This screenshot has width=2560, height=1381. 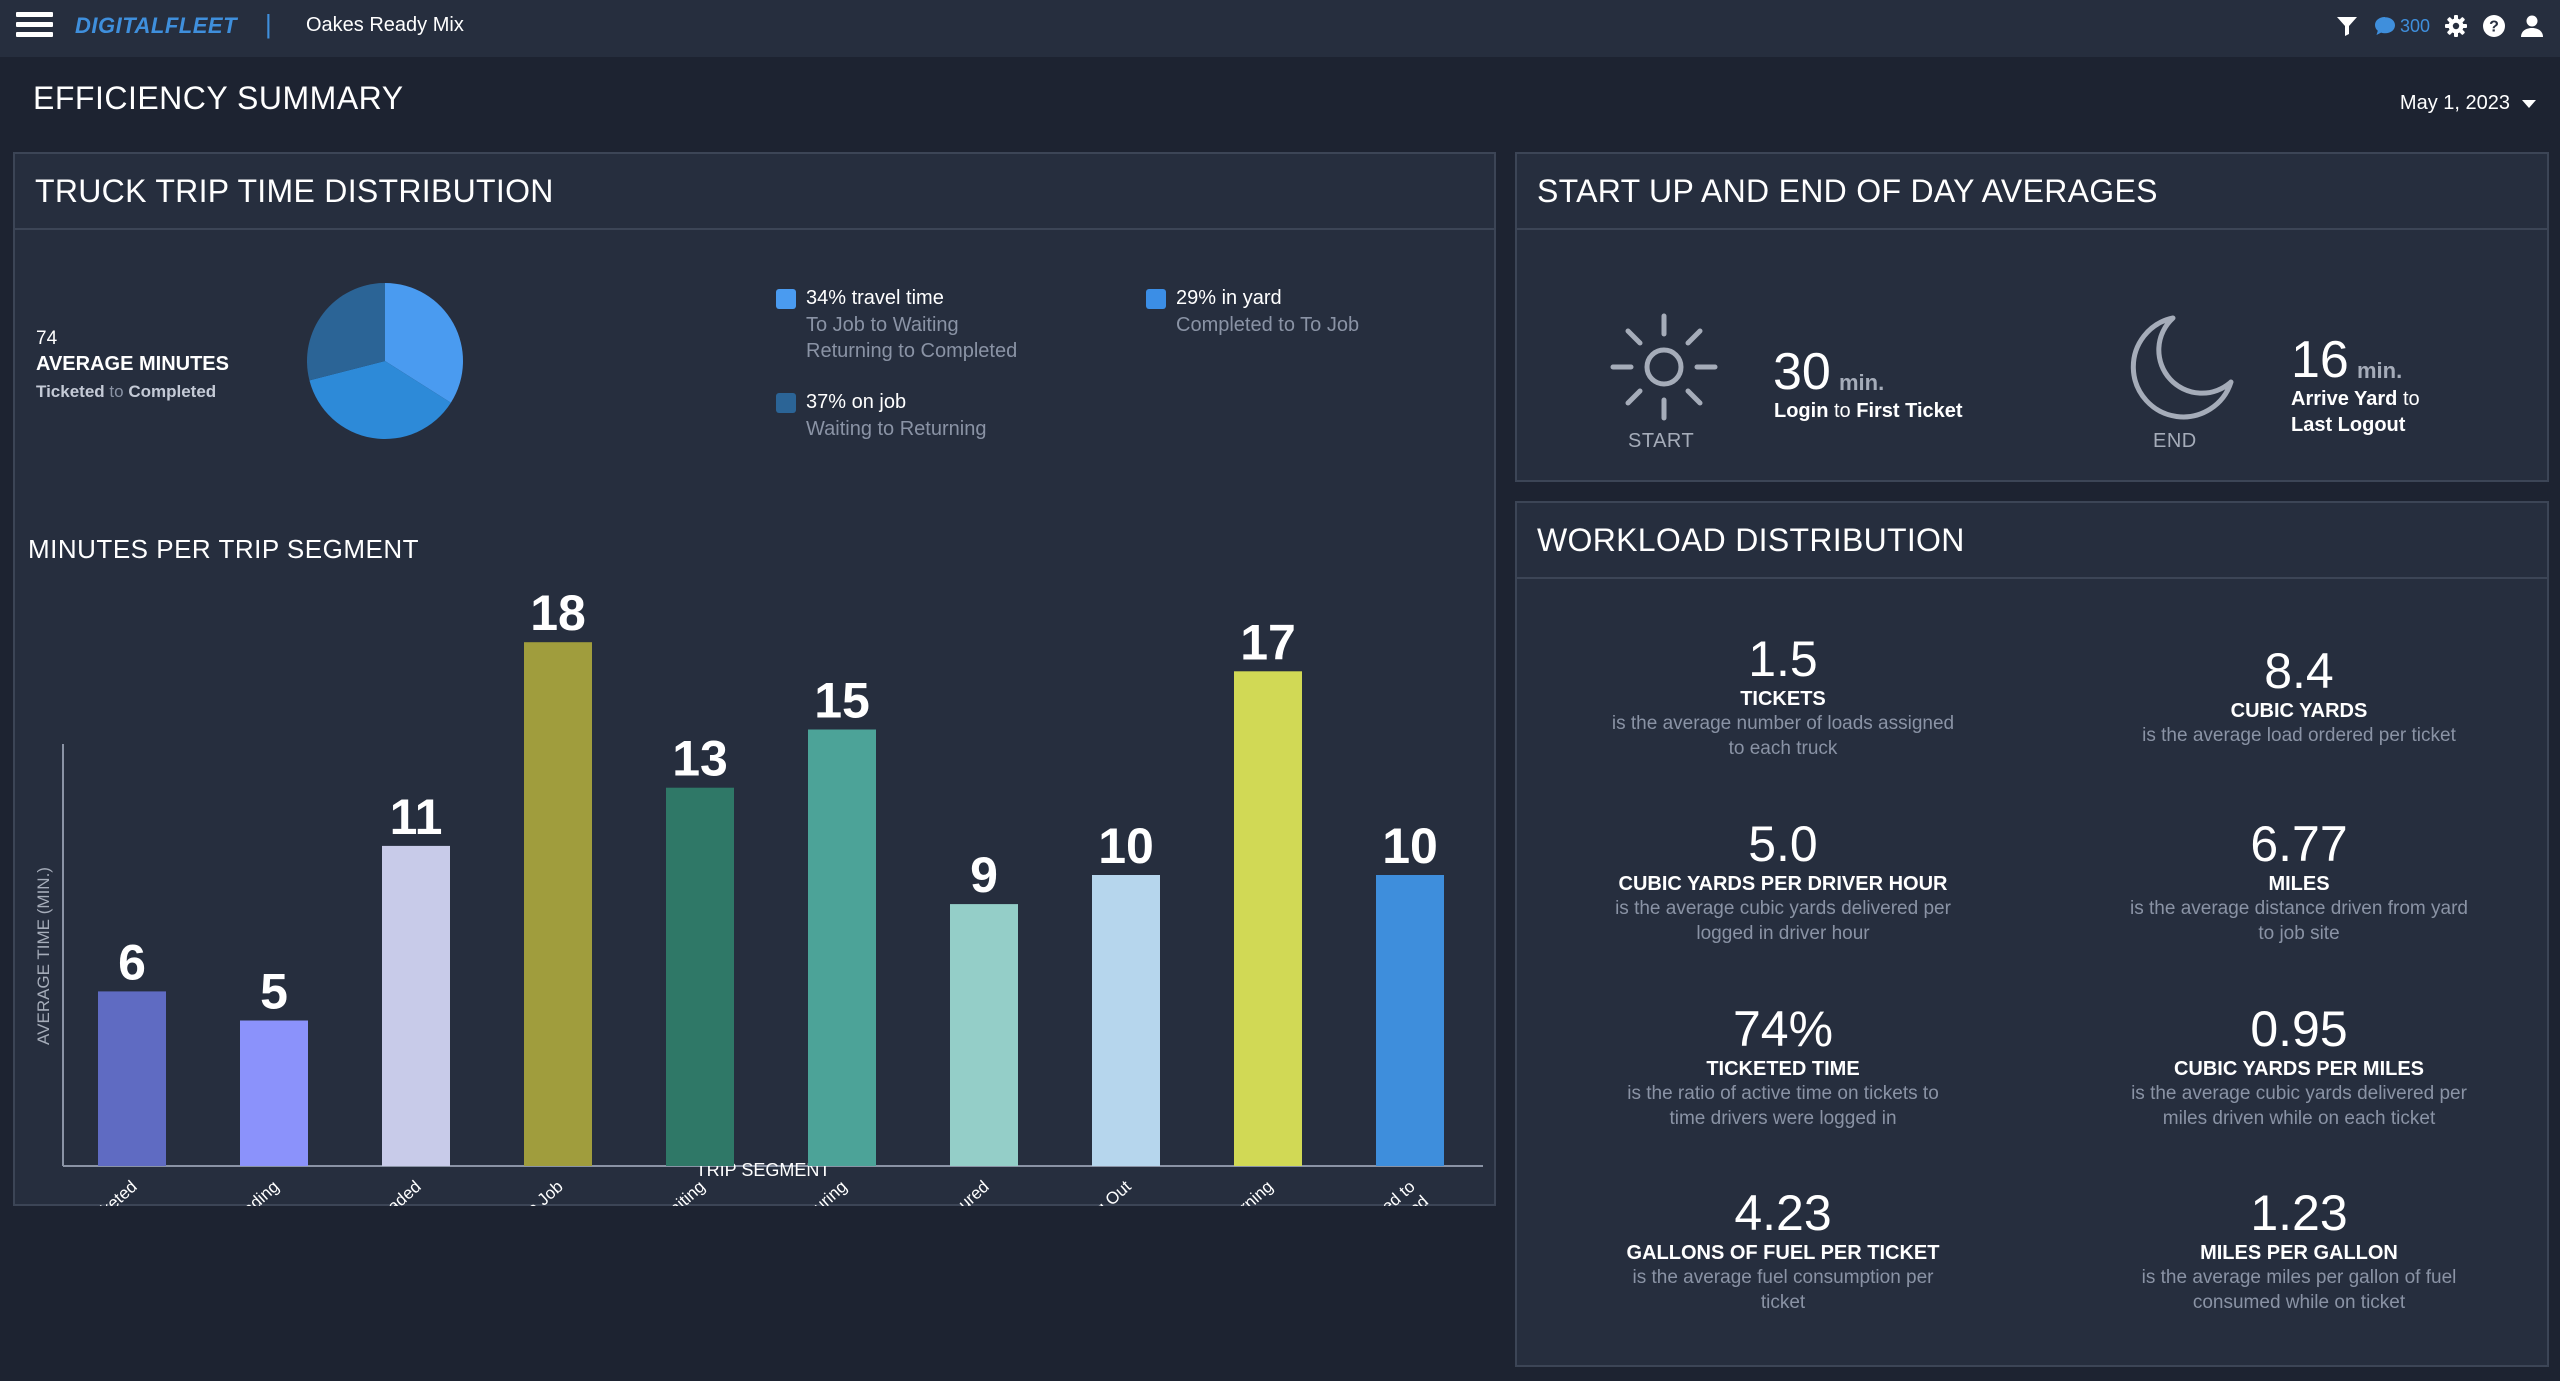 What do you see at coordinates (1802, 372) in the screenshot?
I see `start-minutes-value: 30` at bounding box center [1802, 372].